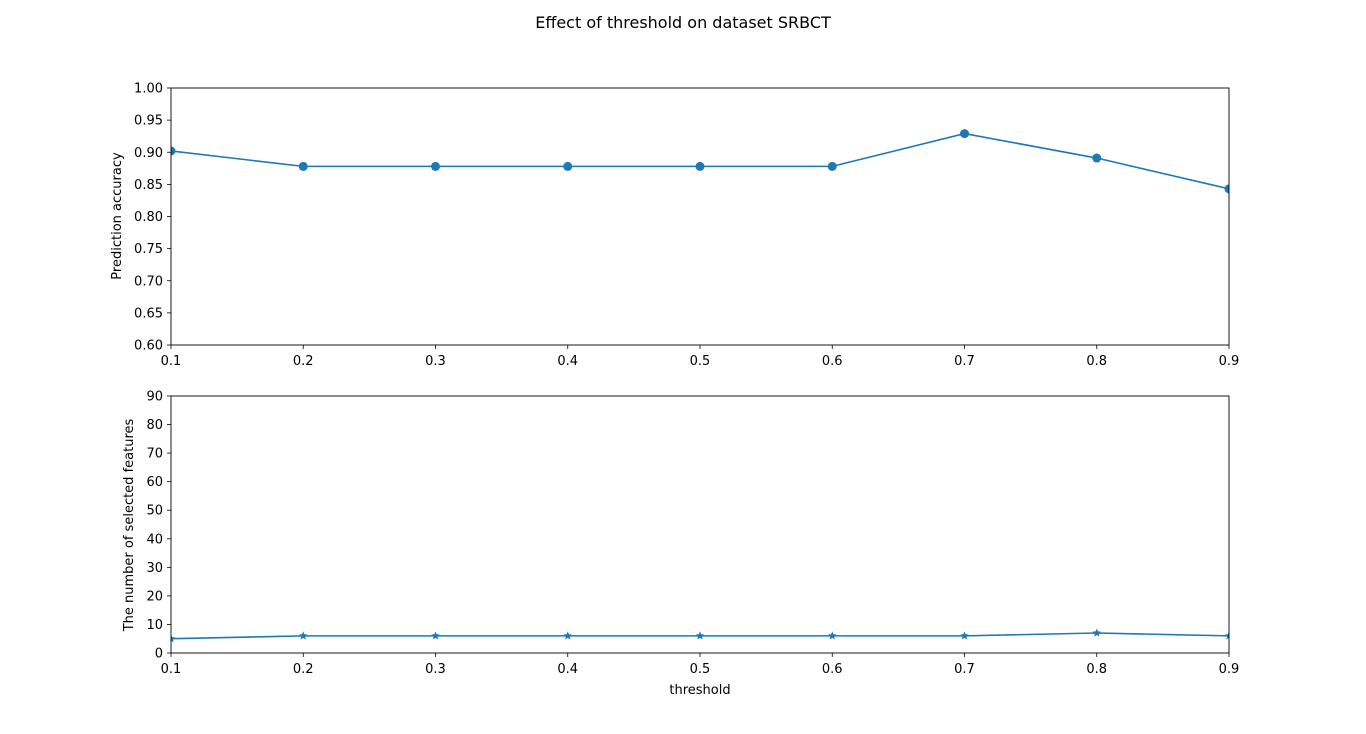 This screenshot has height=734, width=1366. I want to click on y-tick-label: 0, so click(159, 654).